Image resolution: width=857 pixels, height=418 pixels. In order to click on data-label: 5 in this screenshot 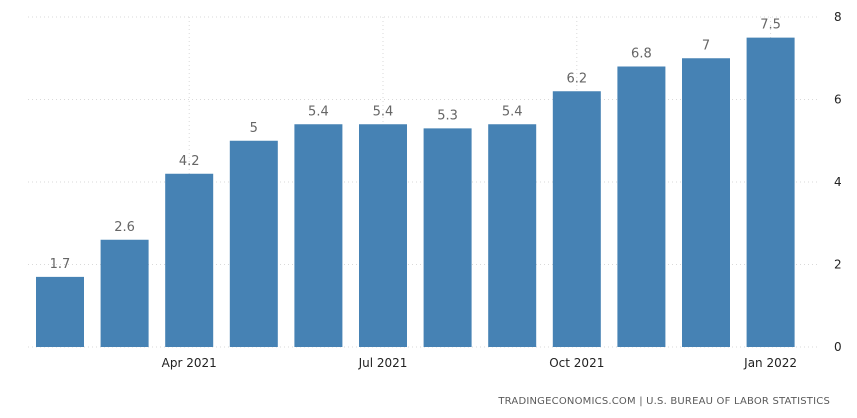, I will do `click(254, 128)`.